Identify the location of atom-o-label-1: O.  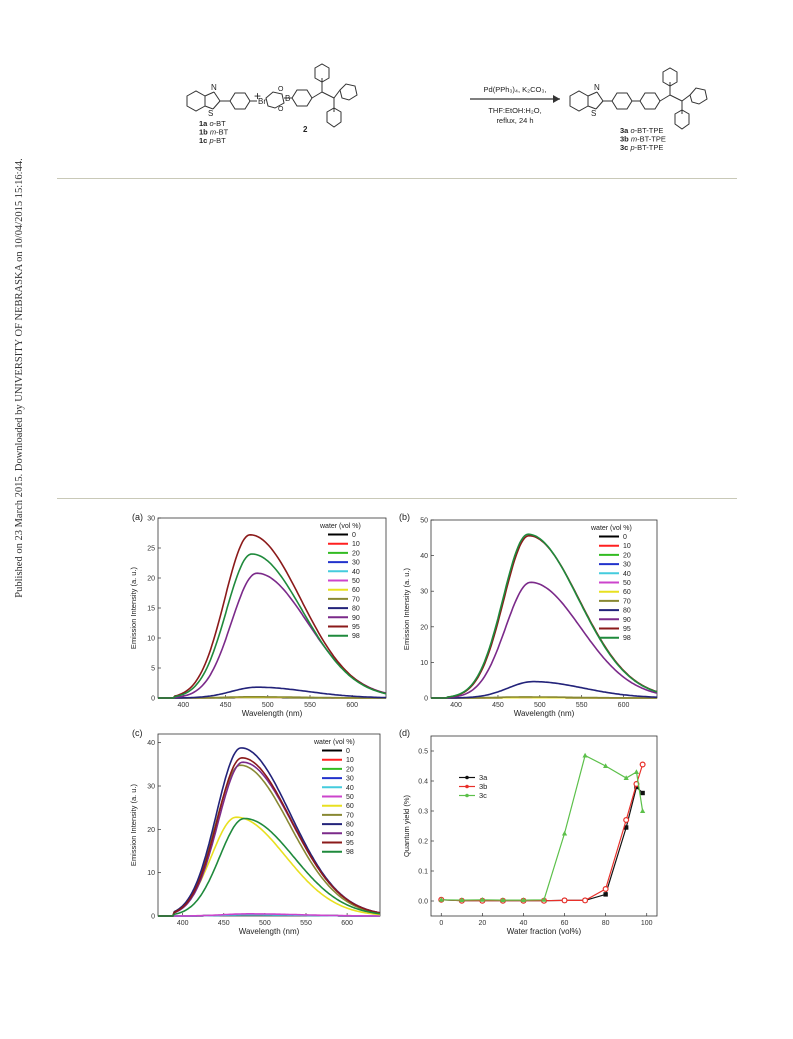
(281, 89).